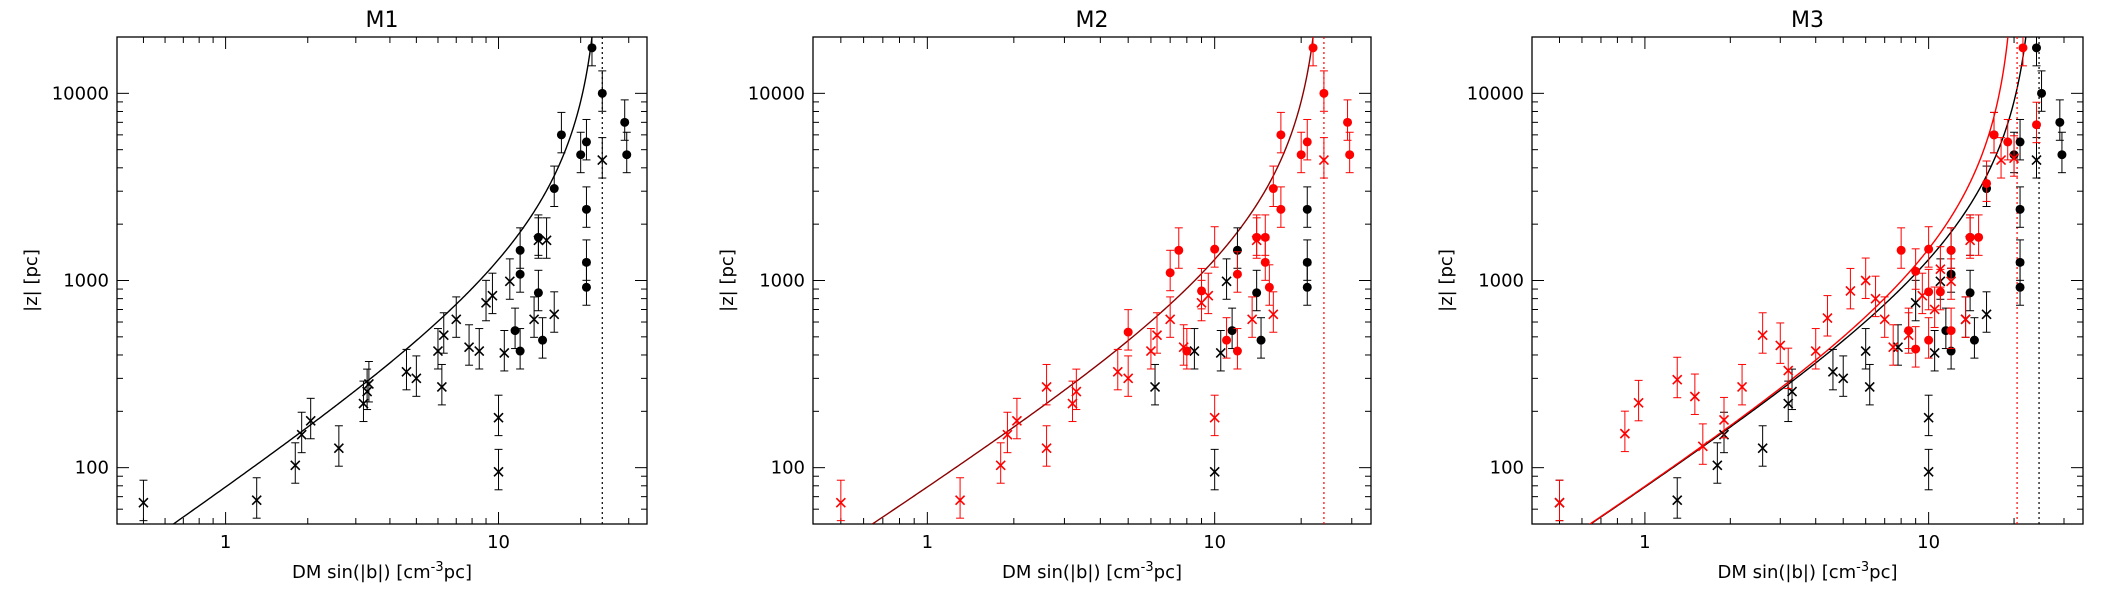 Image resolution: width=2102 pixels, height=592 pixels. Describe the element at coordinates (1507, 468) in the screenshot. I see `y-tick-label: 100` at that location.